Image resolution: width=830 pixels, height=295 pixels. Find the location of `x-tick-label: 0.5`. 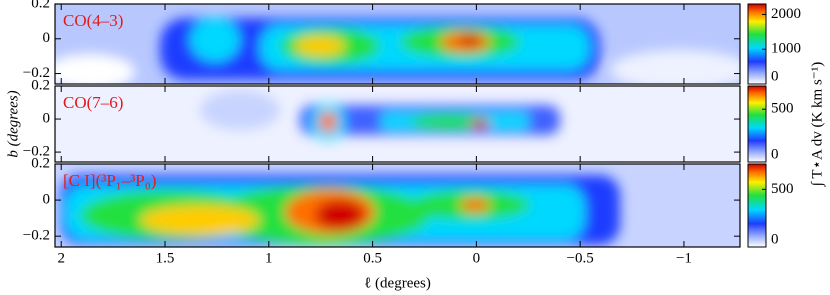

x-tick-label: 0.5 is located at coordinates (372, 258).